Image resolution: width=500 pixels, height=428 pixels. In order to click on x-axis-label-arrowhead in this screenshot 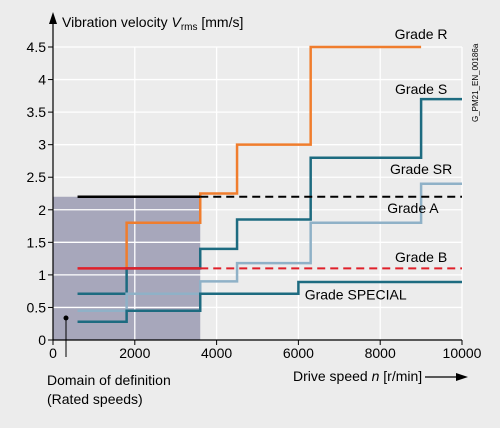, I will do `click(462, 377)`.